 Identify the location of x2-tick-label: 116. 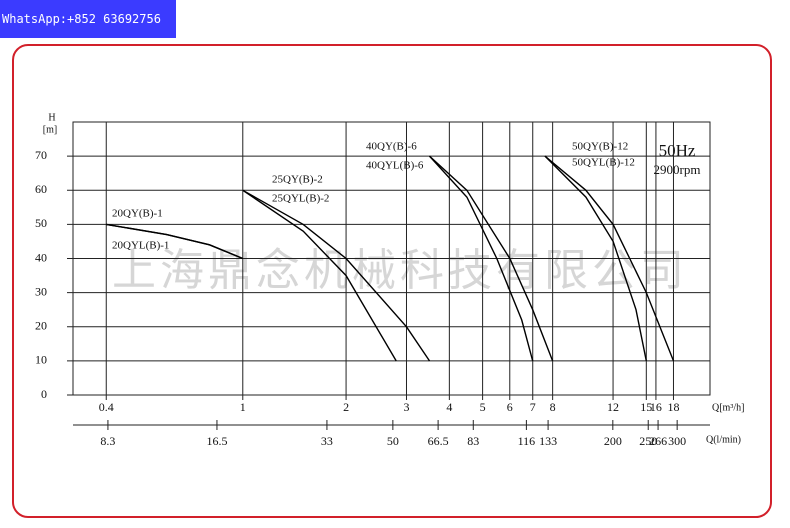
(527, 441).